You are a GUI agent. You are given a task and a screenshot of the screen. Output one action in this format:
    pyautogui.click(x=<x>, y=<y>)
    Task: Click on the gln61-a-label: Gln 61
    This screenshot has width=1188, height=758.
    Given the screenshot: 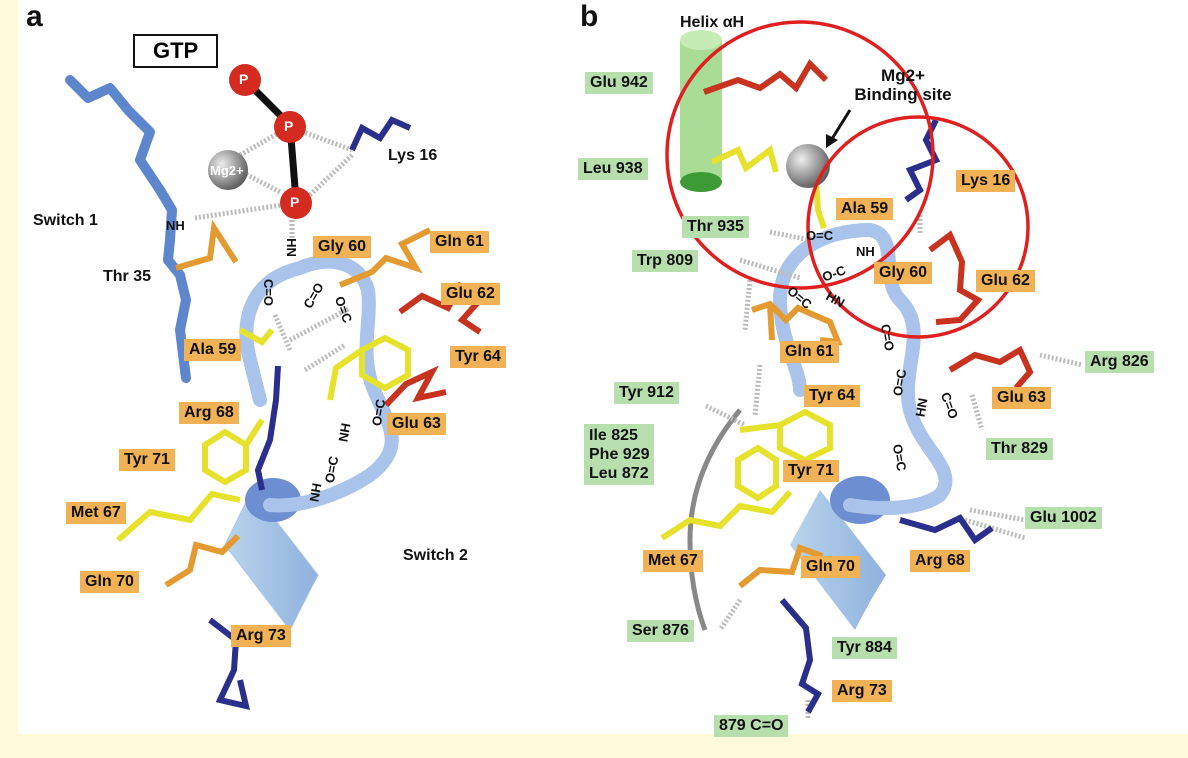 What is the action you would take?
    pyautogui.click(x=459, y=242)
    